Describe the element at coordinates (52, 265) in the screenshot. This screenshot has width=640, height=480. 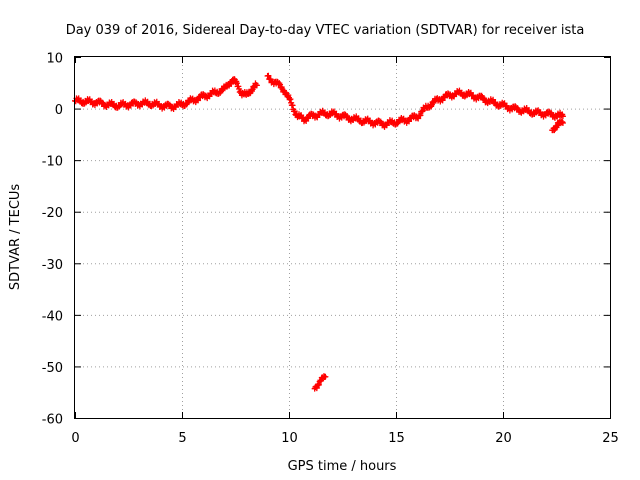
I see `y-tick-label: -30` at that location.